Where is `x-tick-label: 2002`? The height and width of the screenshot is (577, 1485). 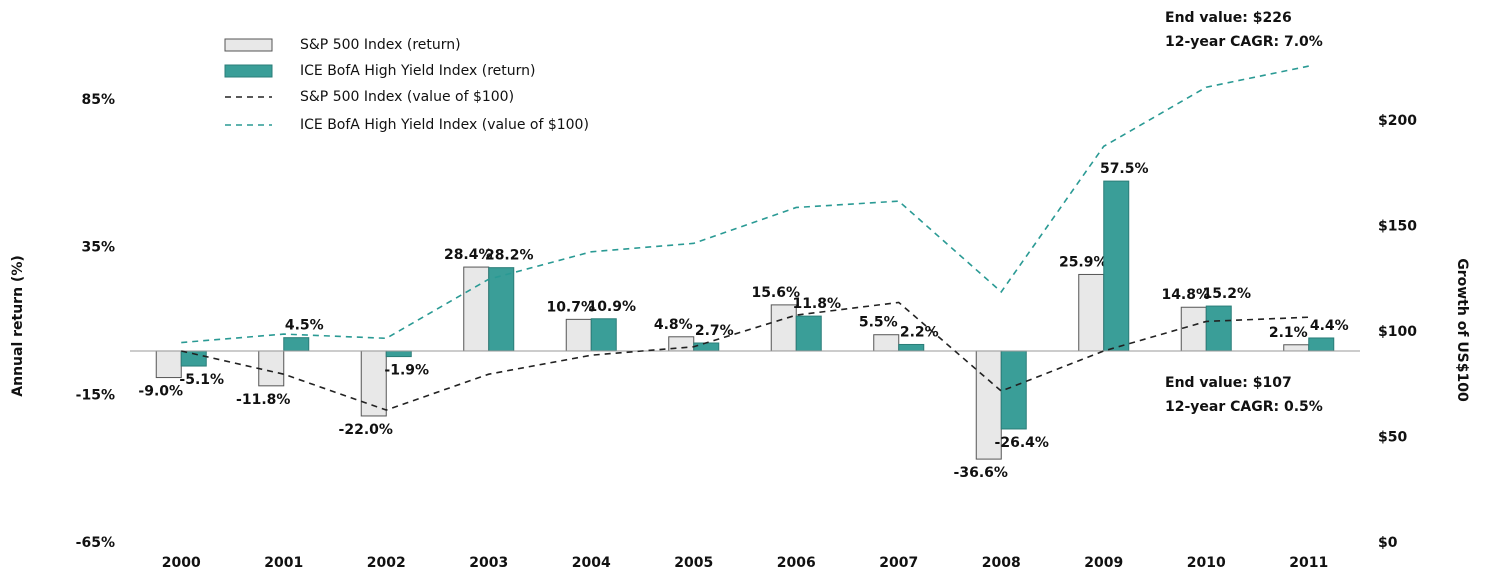 x-tick-label: 2002 is located at coordinates (386, 563).